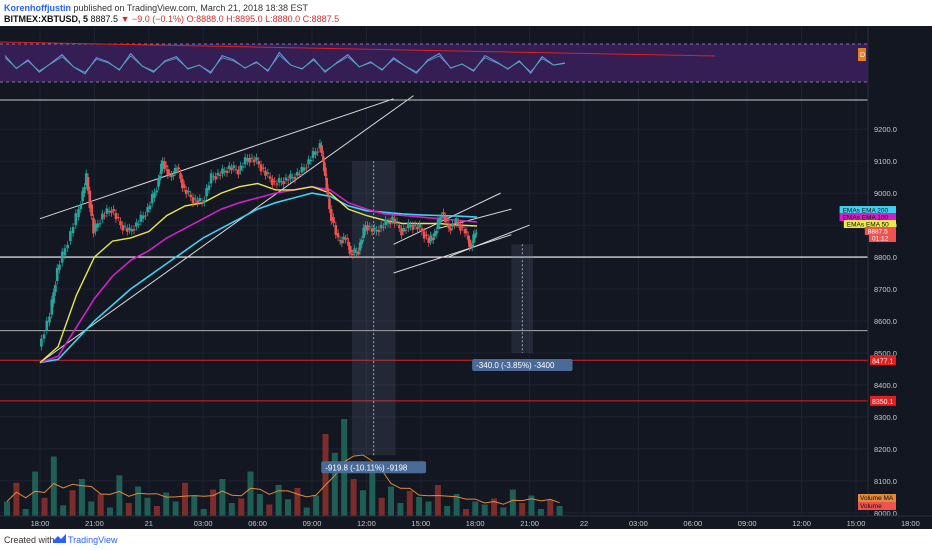 The height and width of the screenshot is (550, 932). I want to click on x-tick-label: 03:00, so click(203, 523).